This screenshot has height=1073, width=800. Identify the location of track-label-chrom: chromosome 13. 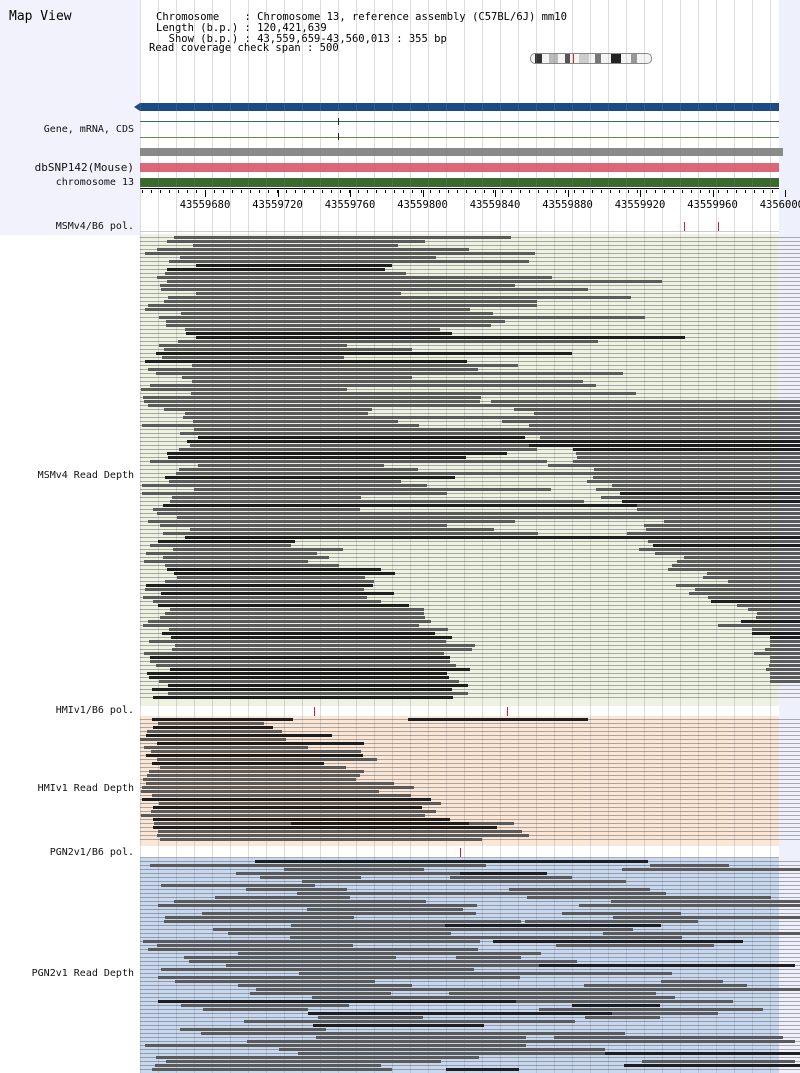
(94, 182).